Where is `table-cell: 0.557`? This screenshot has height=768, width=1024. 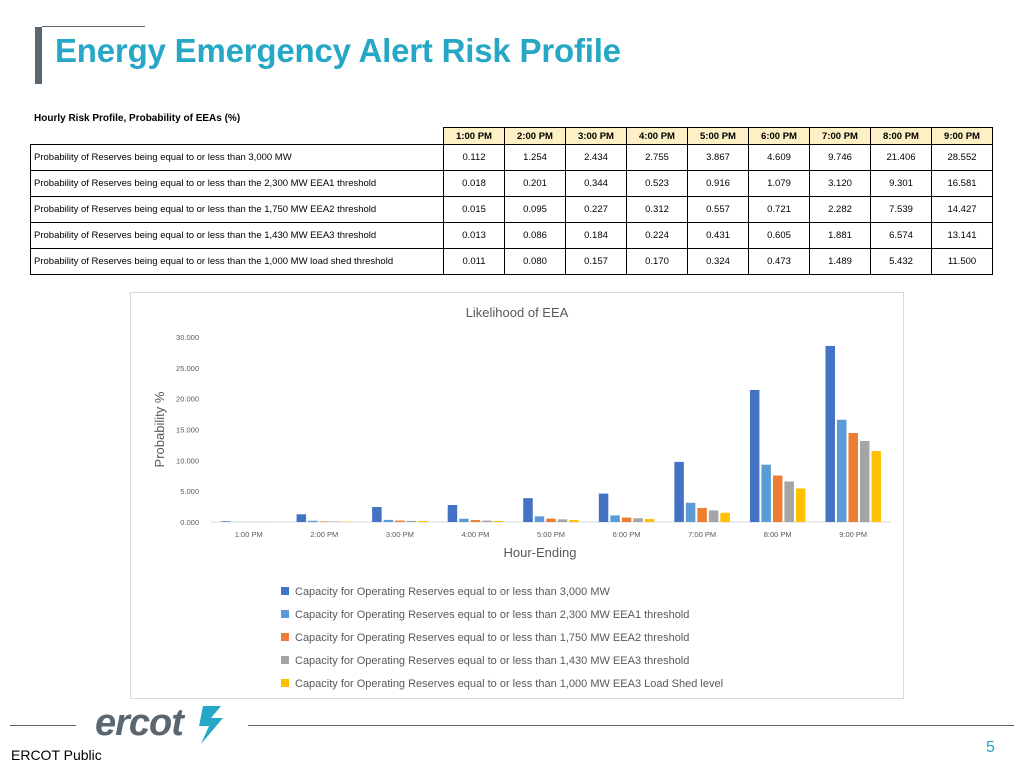
table-cell: 0.557 is located at coordinates (718, 209).